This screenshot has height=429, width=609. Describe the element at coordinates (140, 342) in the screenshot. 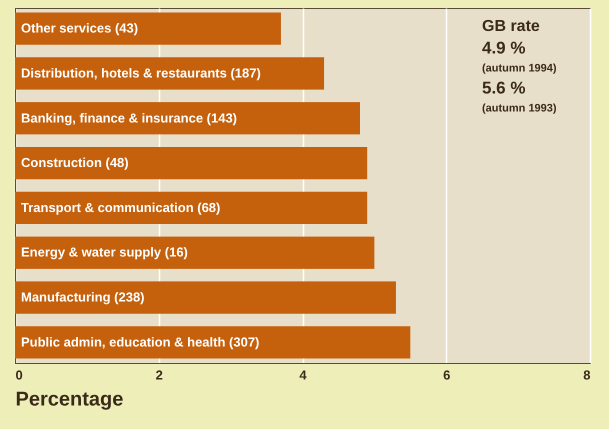

I see `y-tick-label: Public admin, education & health (307)` at that location.